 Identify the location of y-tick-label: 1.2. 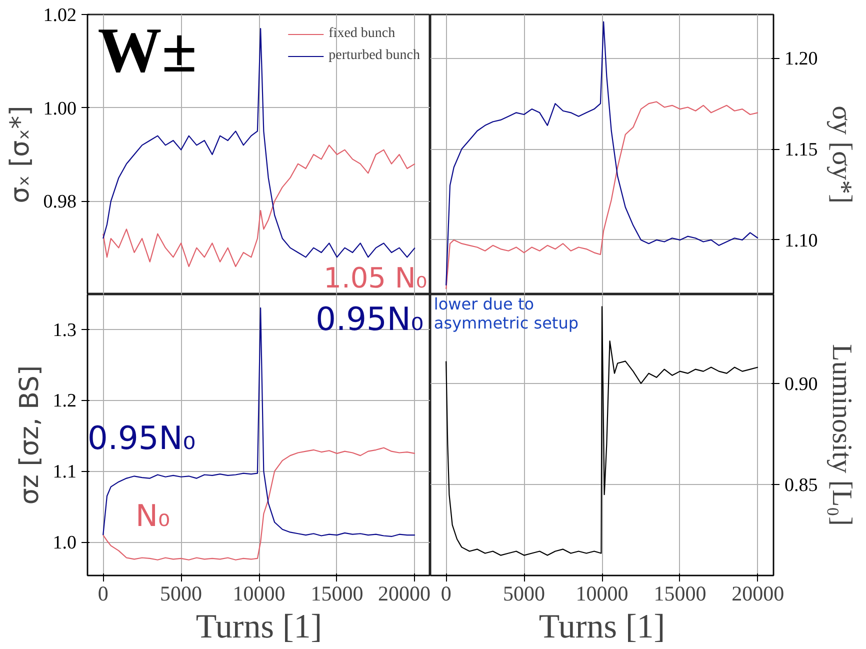
(64, 401).